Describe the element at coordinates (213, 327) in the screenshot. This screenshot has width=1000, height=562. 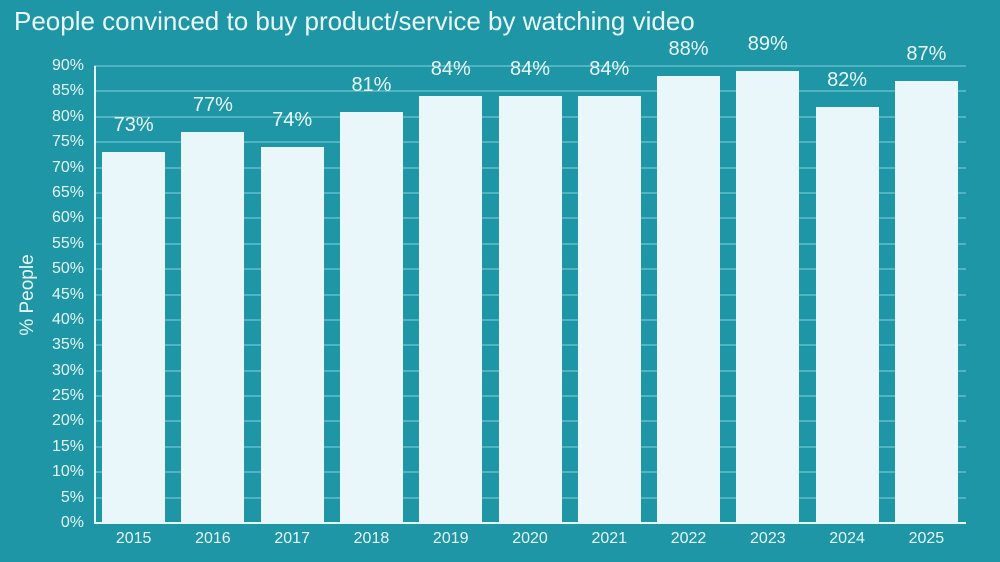
I see `bar-2016` at that location.